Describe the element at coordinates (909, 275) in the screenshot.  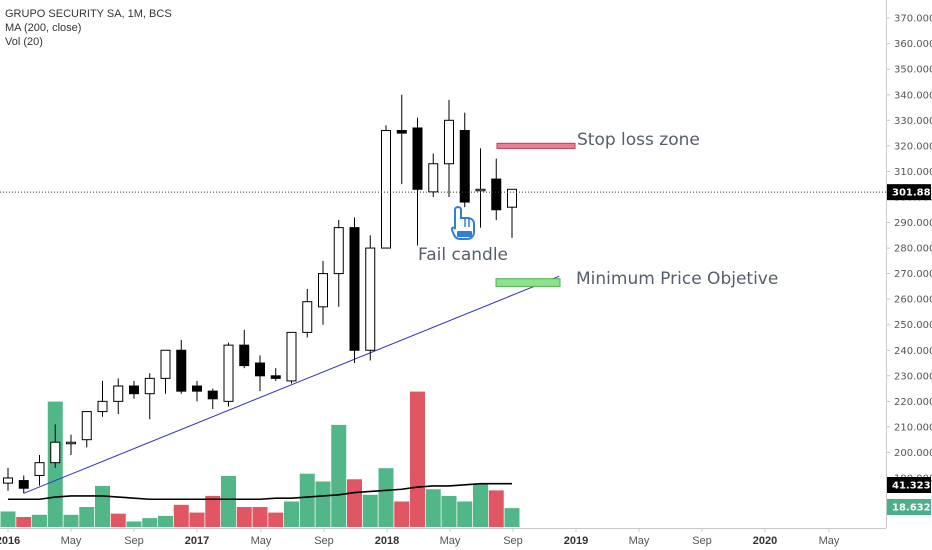
I see `price-axis` at that location.